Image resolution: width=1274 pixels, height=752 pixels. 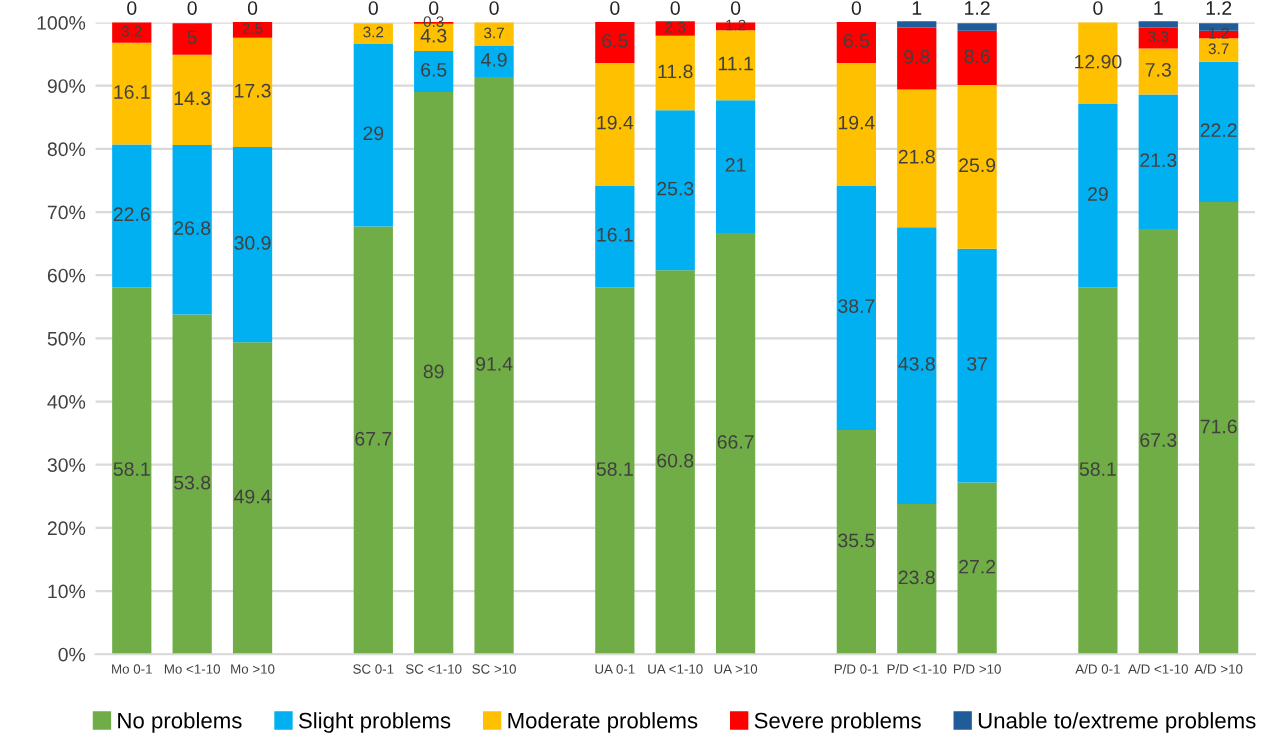 I want to click on legend-label: Slight problems, so click(x=374, y=722).